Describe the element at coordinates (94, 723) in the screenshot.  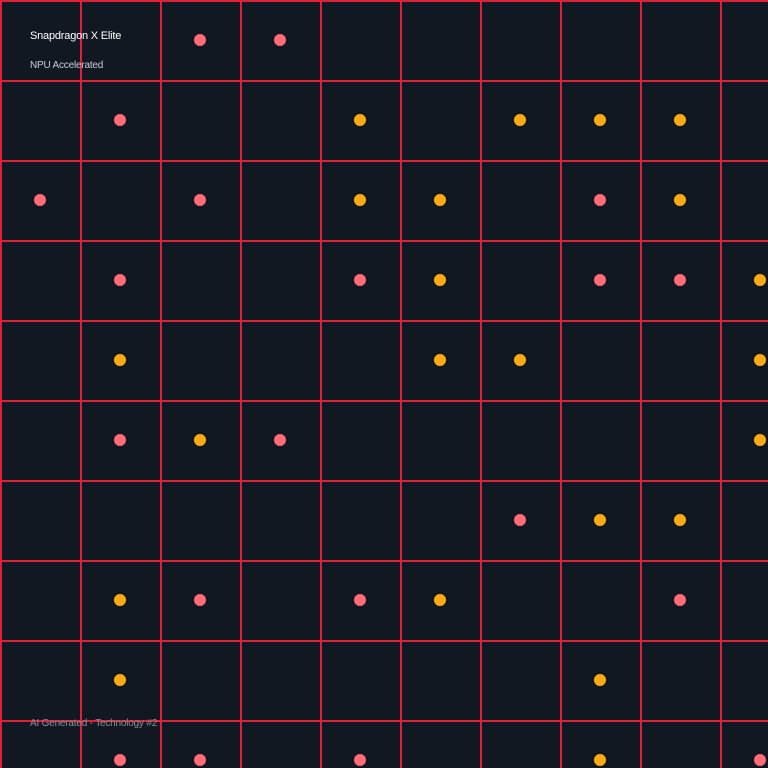
I see `footer-caption: AI Generated - Technology #2` at that location.